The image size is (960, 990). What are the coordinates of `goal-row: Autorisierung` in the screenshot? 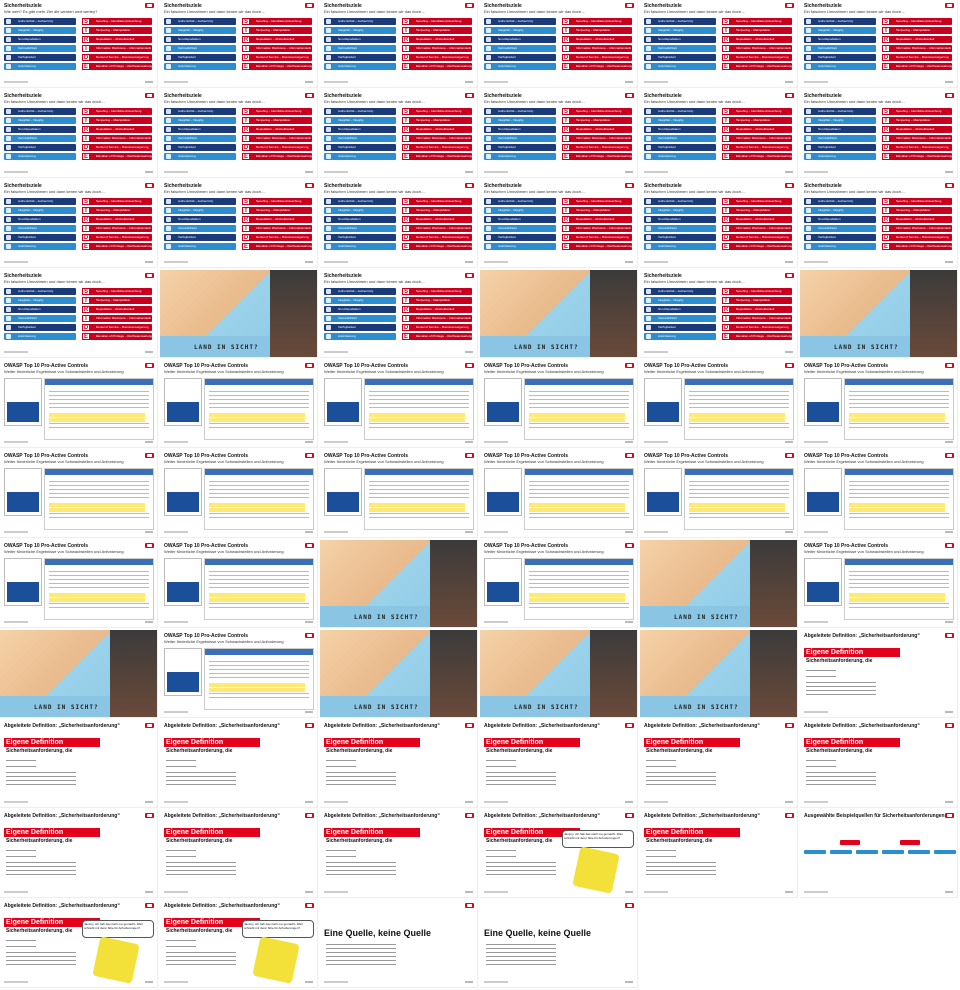 It's located at (840, 156).